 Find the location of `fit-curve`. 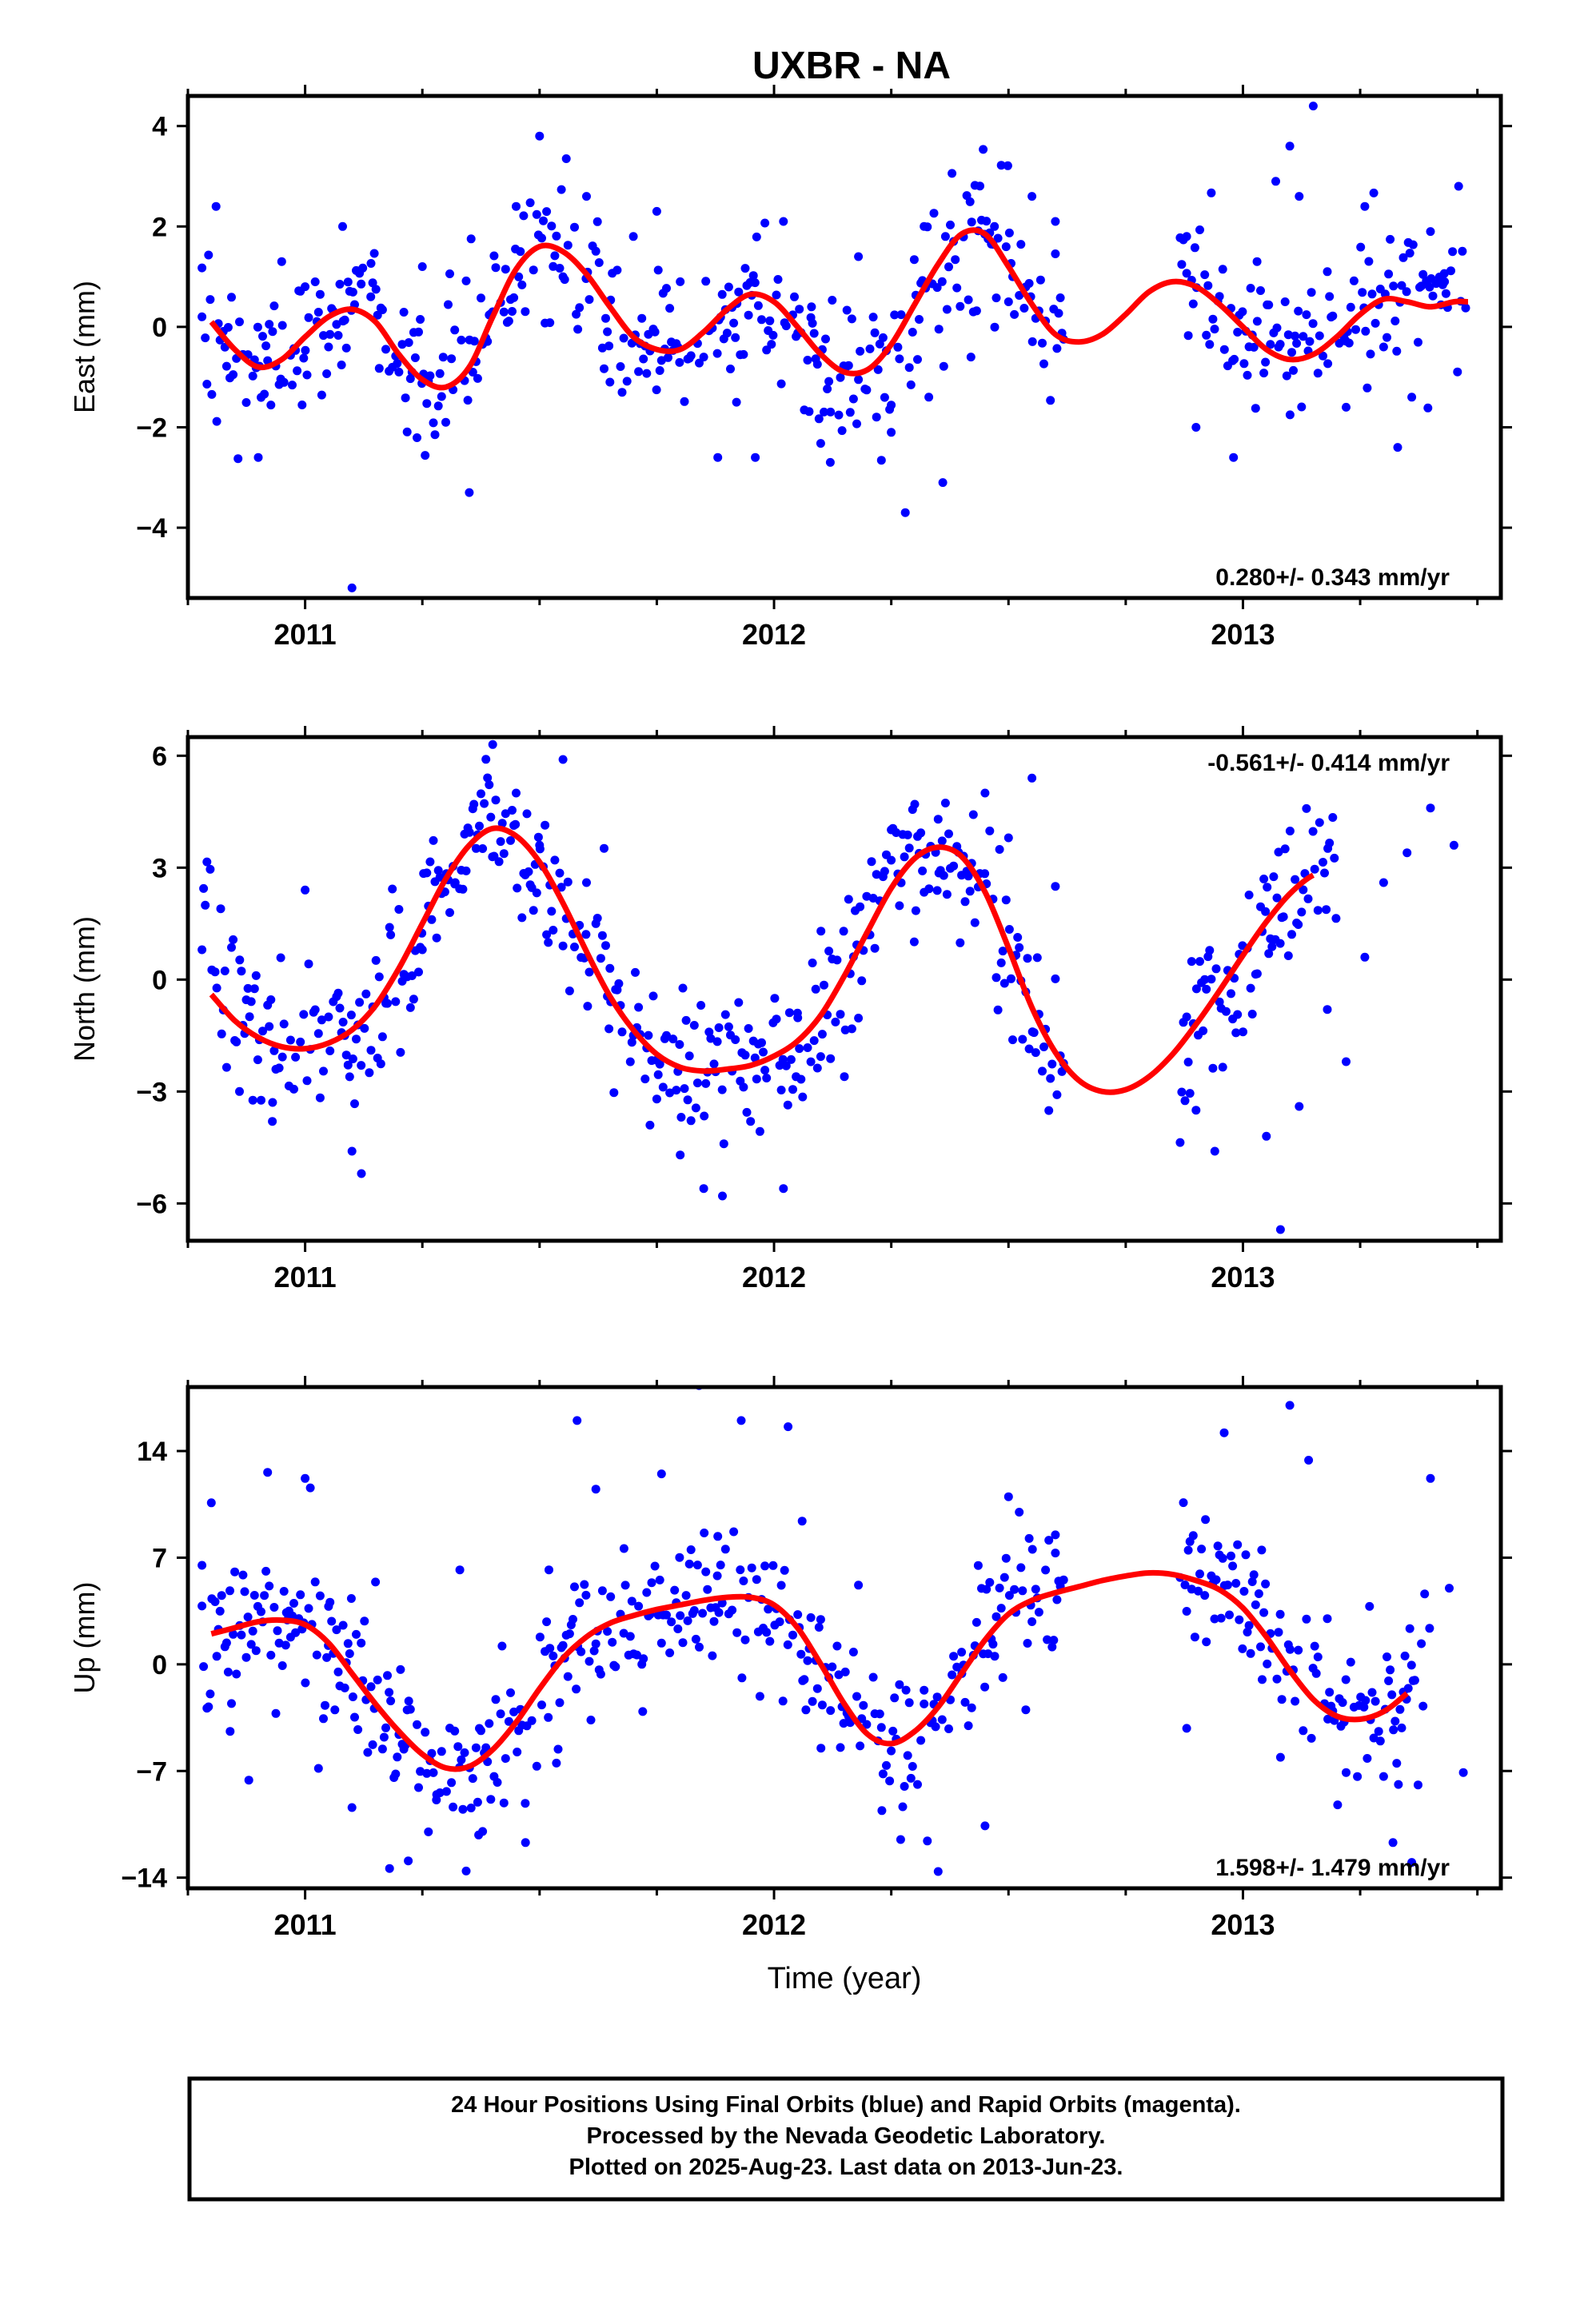

fit-curve is located at coordinates (762, 960).